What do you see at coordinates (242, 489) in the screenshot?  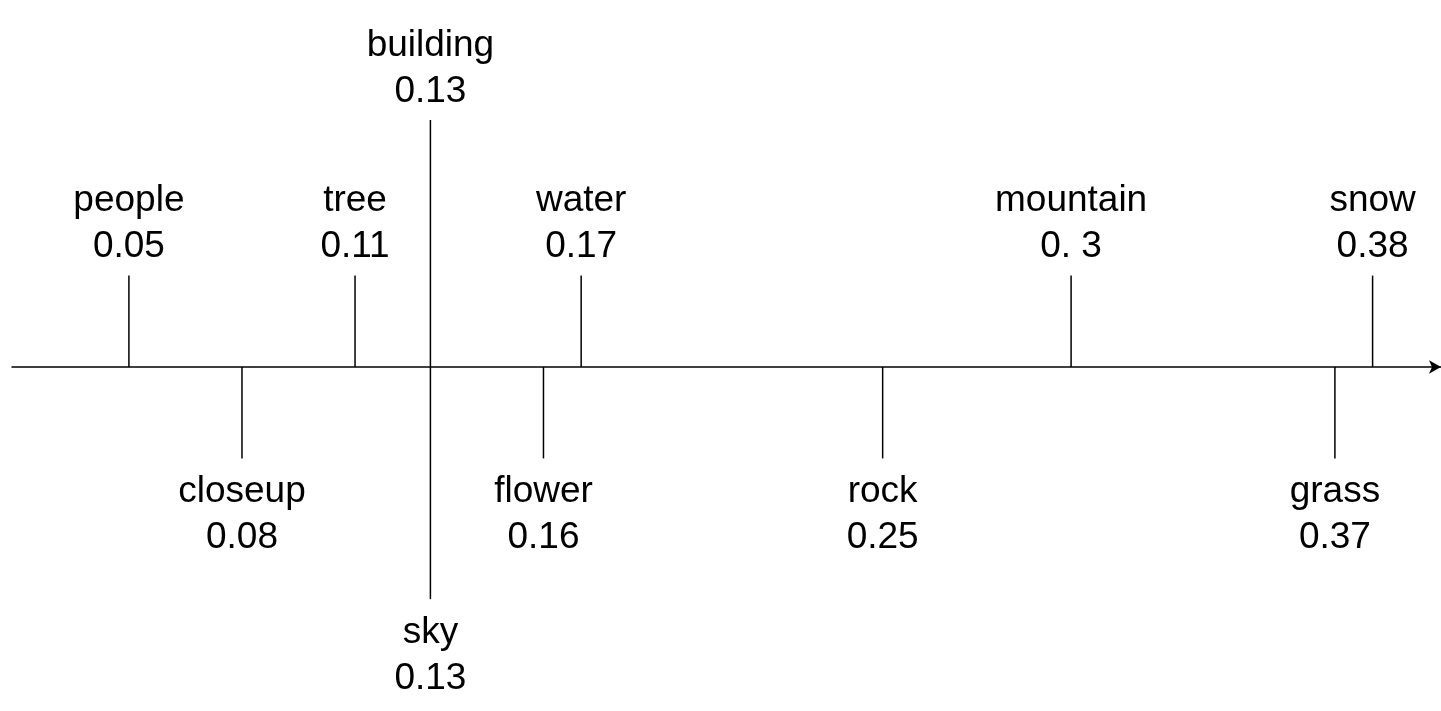 I see `category-label: closeup` at bounding box center [242, 489].